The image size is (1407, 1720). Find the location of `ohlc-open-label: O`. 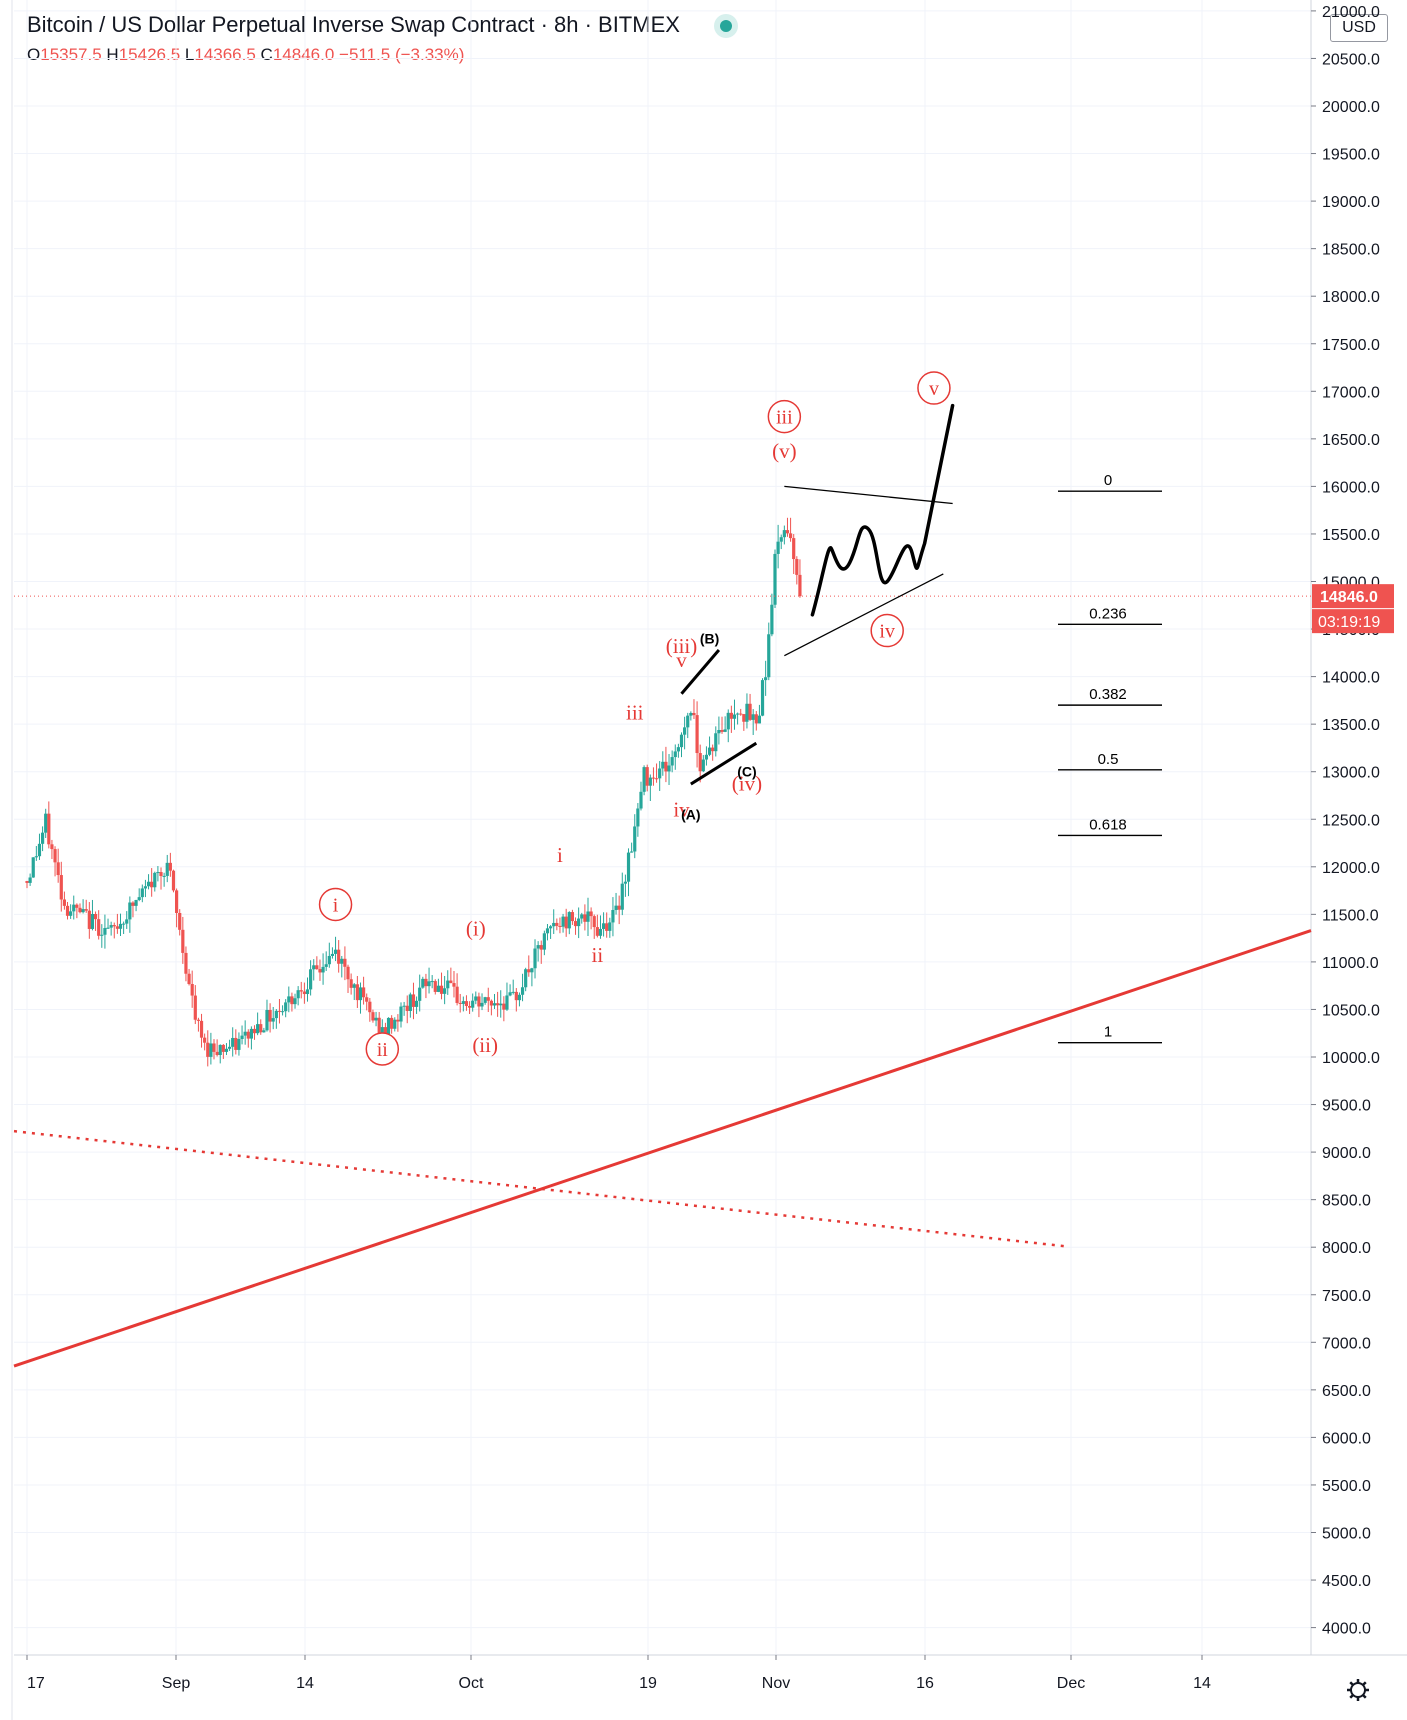

ohlc-open-label: O is located at coordinates (34, 54).